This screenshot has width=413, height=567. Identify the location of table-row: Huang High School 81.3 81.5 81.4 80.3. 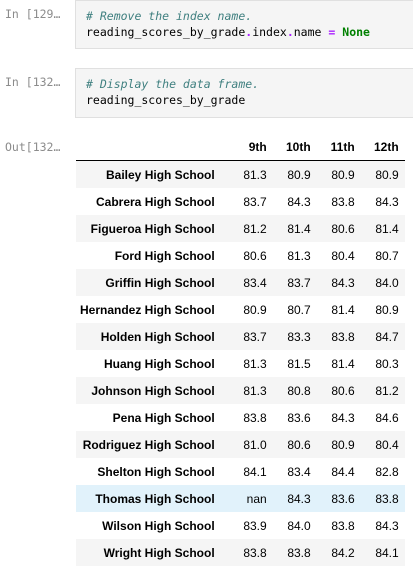
(240, 363).